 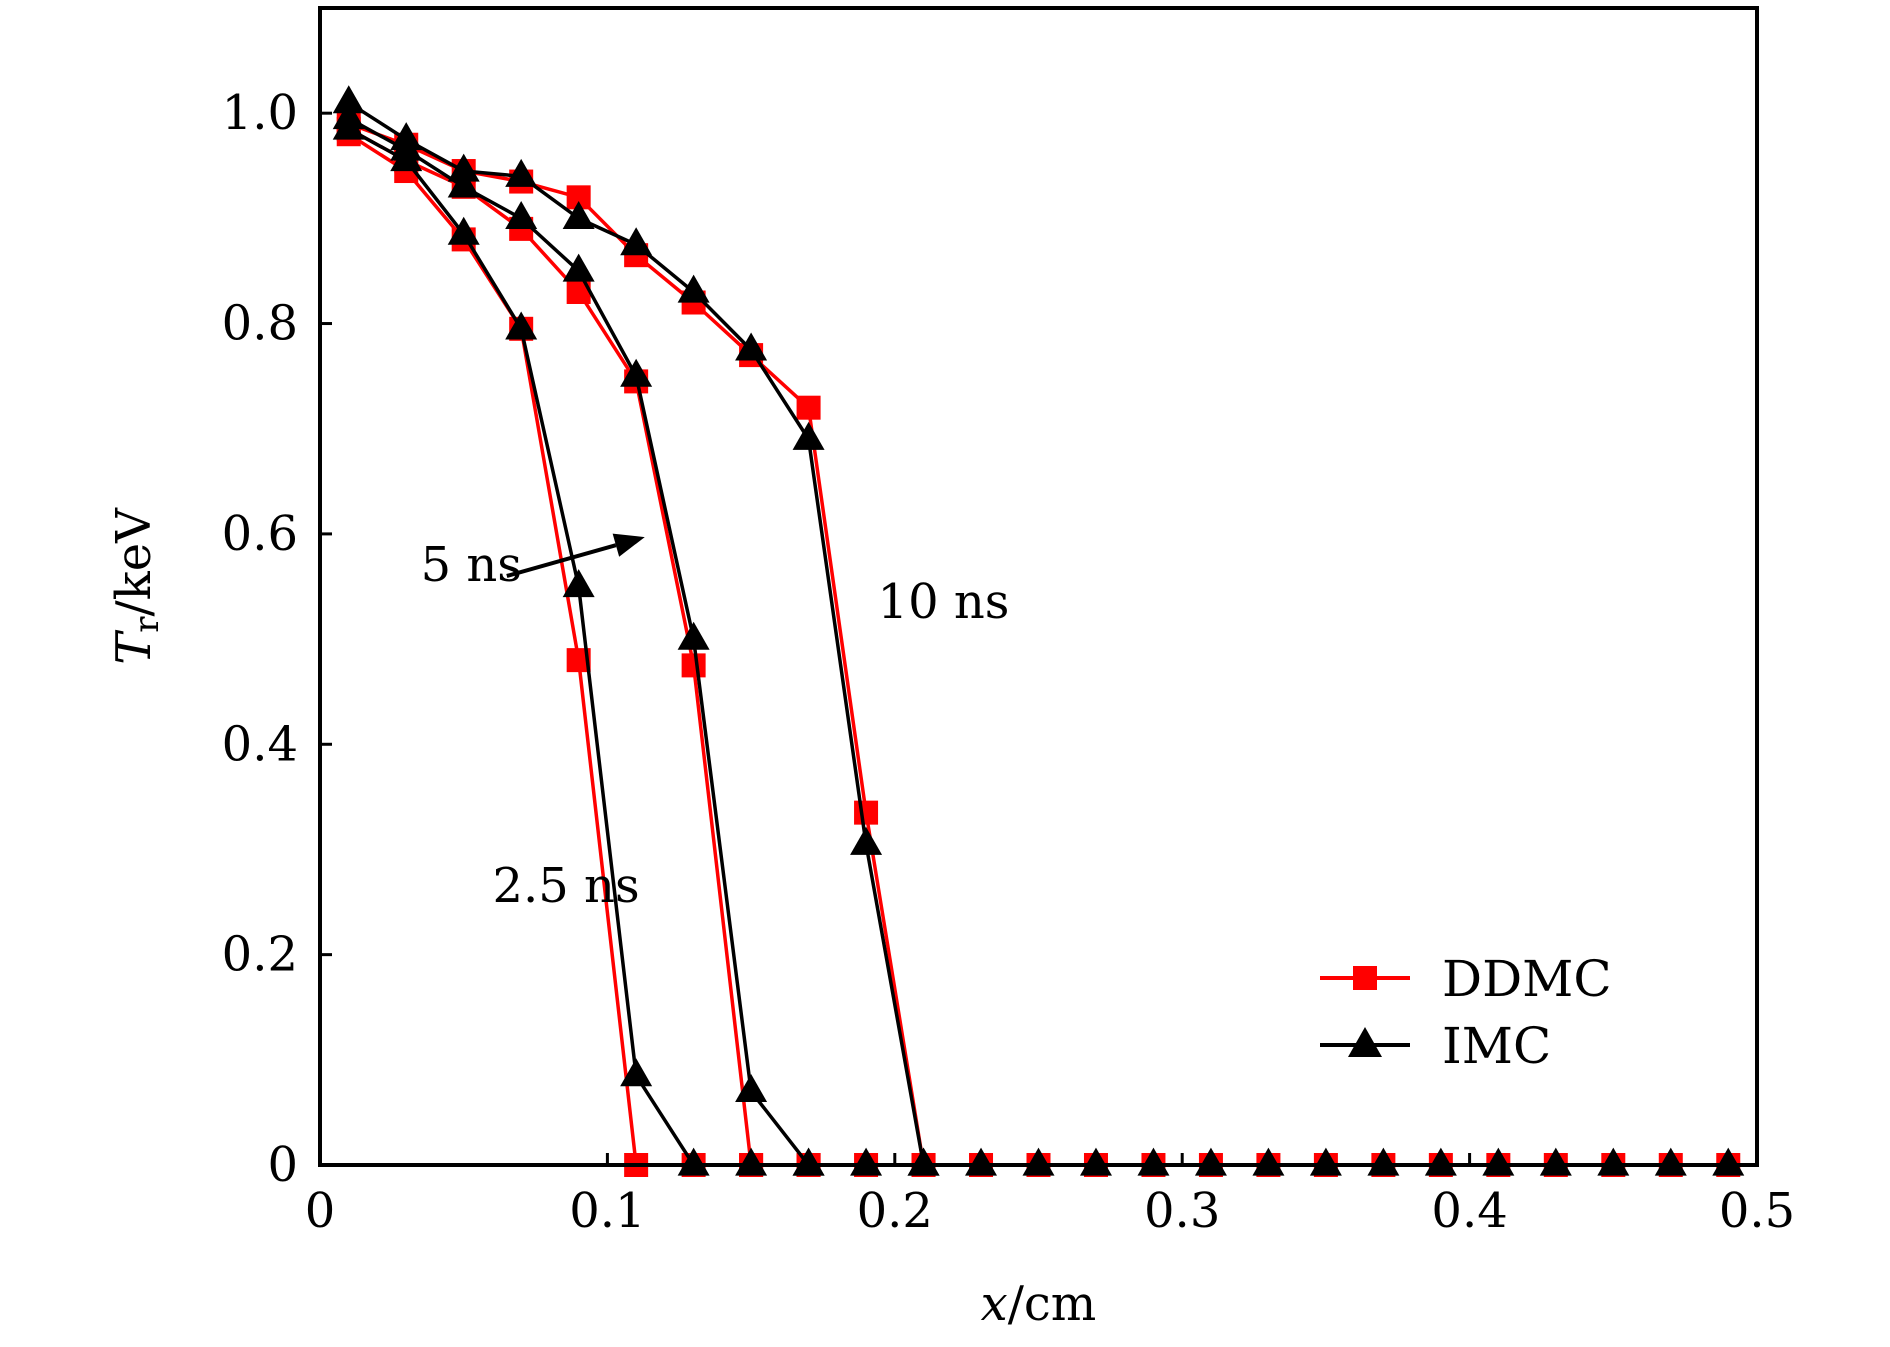 What do you see at coordinates (147, 624) in the screenshot?
I see `y-axis-label-sub: r` at bounding box center [147, 624].